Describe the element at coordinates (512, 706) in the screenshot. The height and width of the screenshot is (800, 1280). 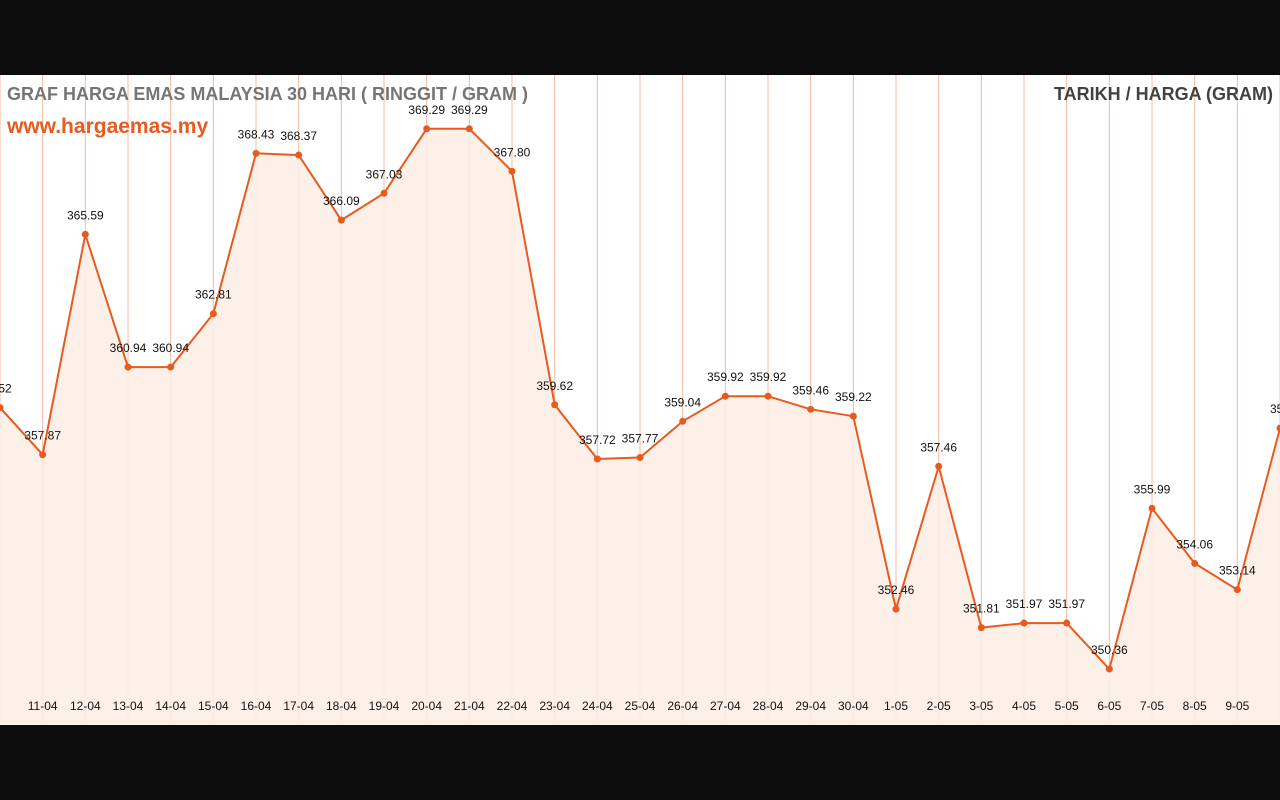
I see `x-tick-label: 22-04` at that location.